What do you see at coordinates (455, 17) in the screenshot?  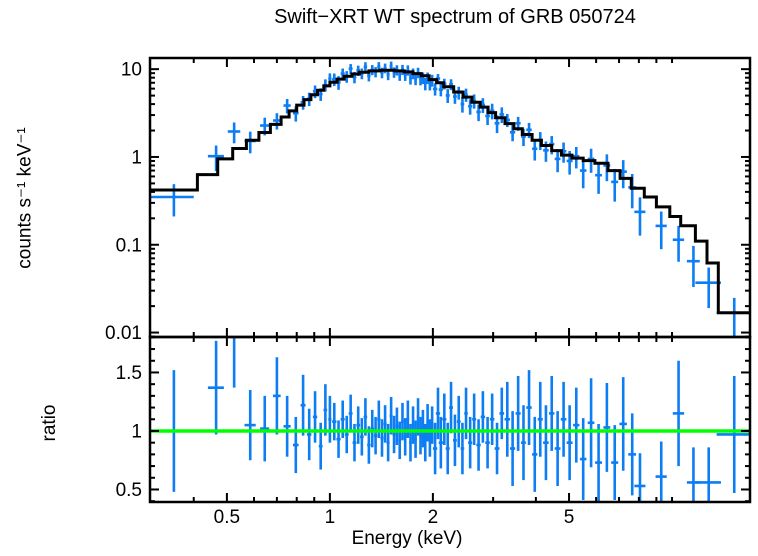 I see `page-title: Swift−XRT WT spectrum of GRB 050724` at bounding box center [455, 17].